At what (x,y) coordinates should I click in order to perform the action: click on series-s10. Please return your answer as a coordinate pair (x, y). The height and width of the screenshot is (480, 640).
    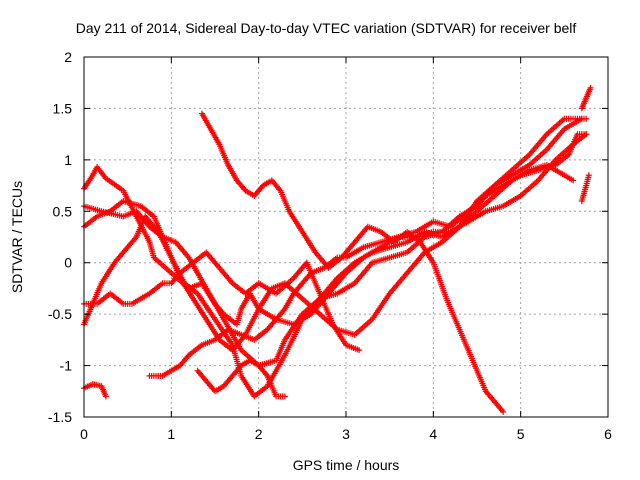
    Looking at the image, I should click on (586, 98).